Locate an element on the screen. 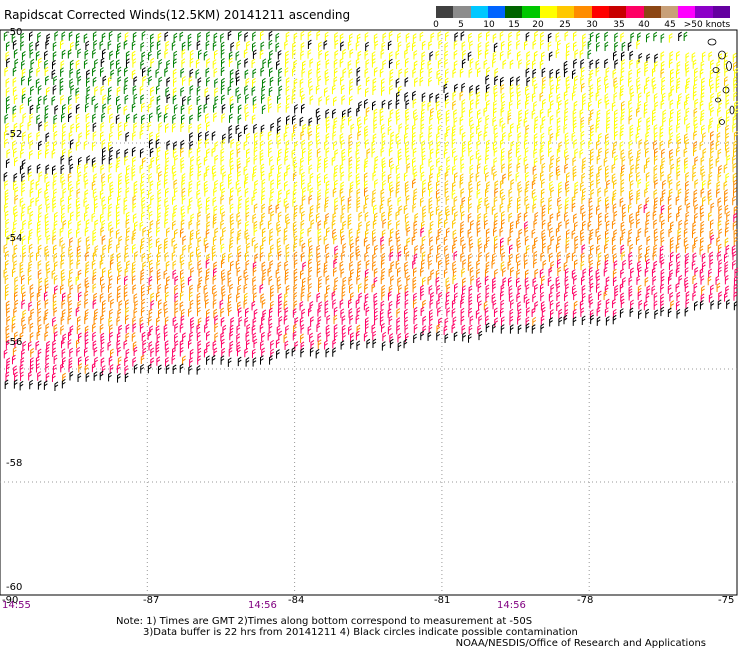  legend-label: 15 is located at coordinates (514, 25).